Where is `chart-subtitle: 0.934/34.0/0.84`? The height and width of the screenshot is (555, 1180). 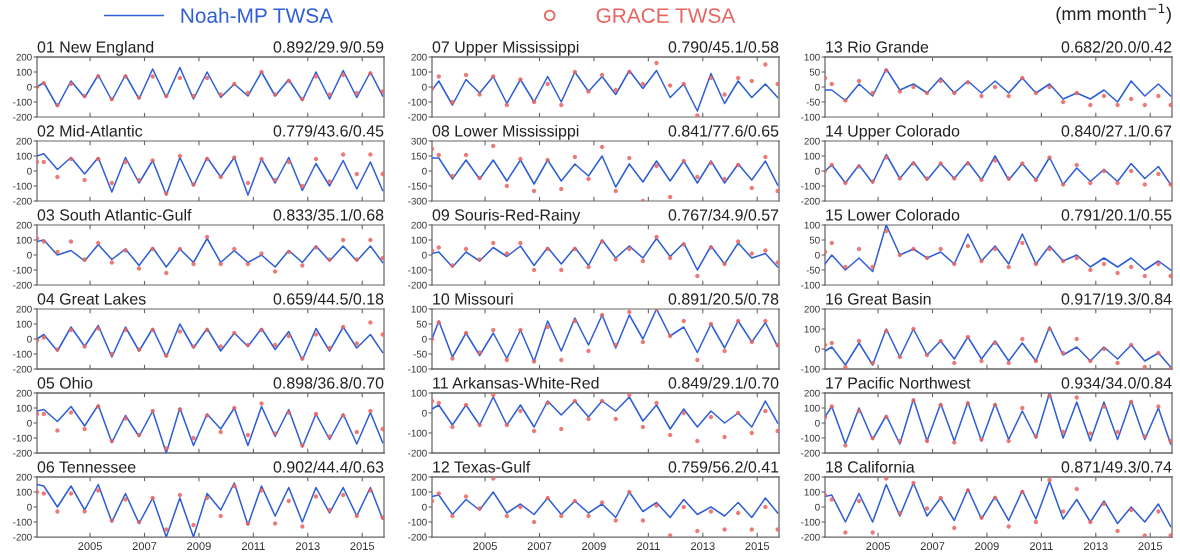 chart-subtitle: 0.934/34.0/0.84 is located at coordinates (1116, 382).